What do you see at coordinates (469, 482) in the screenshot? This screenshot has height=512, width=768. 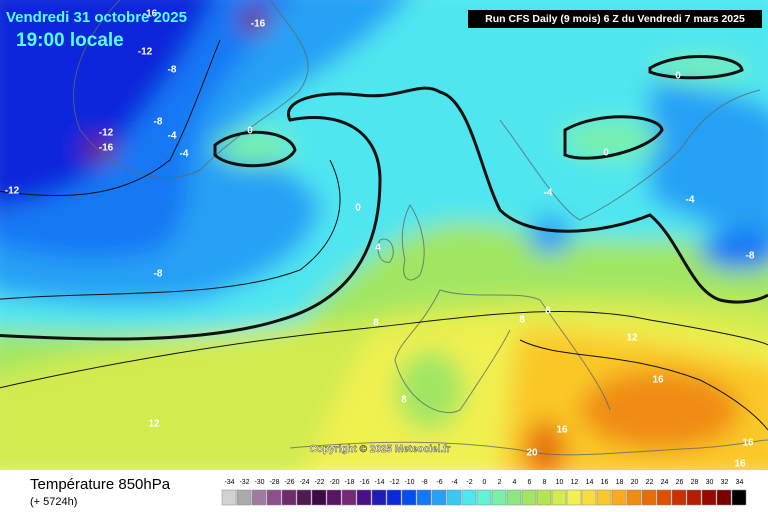 I see `legend-label: -2` at bounding box center [469, 482].